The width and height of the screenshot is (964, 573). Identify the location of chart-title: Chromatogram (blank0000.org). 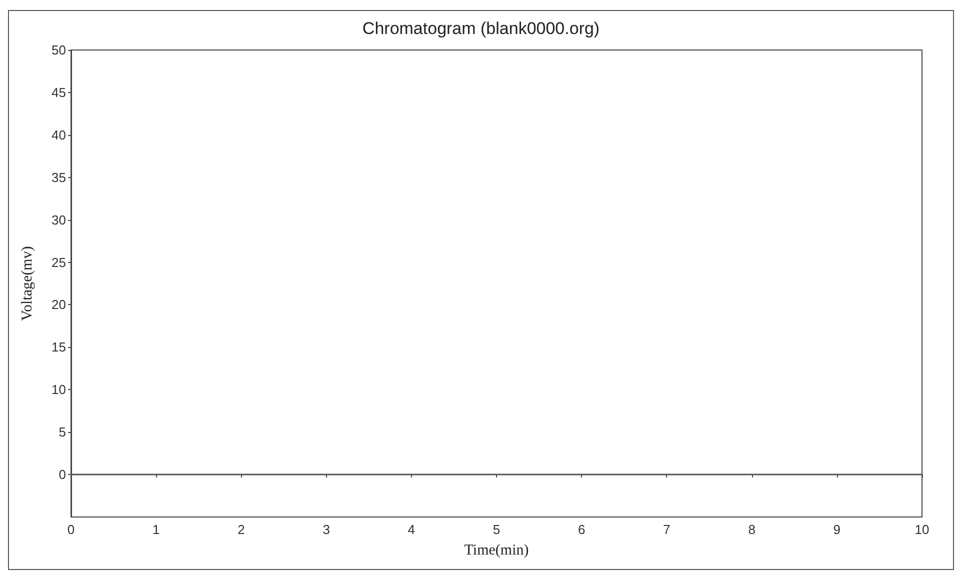
(481, 28).